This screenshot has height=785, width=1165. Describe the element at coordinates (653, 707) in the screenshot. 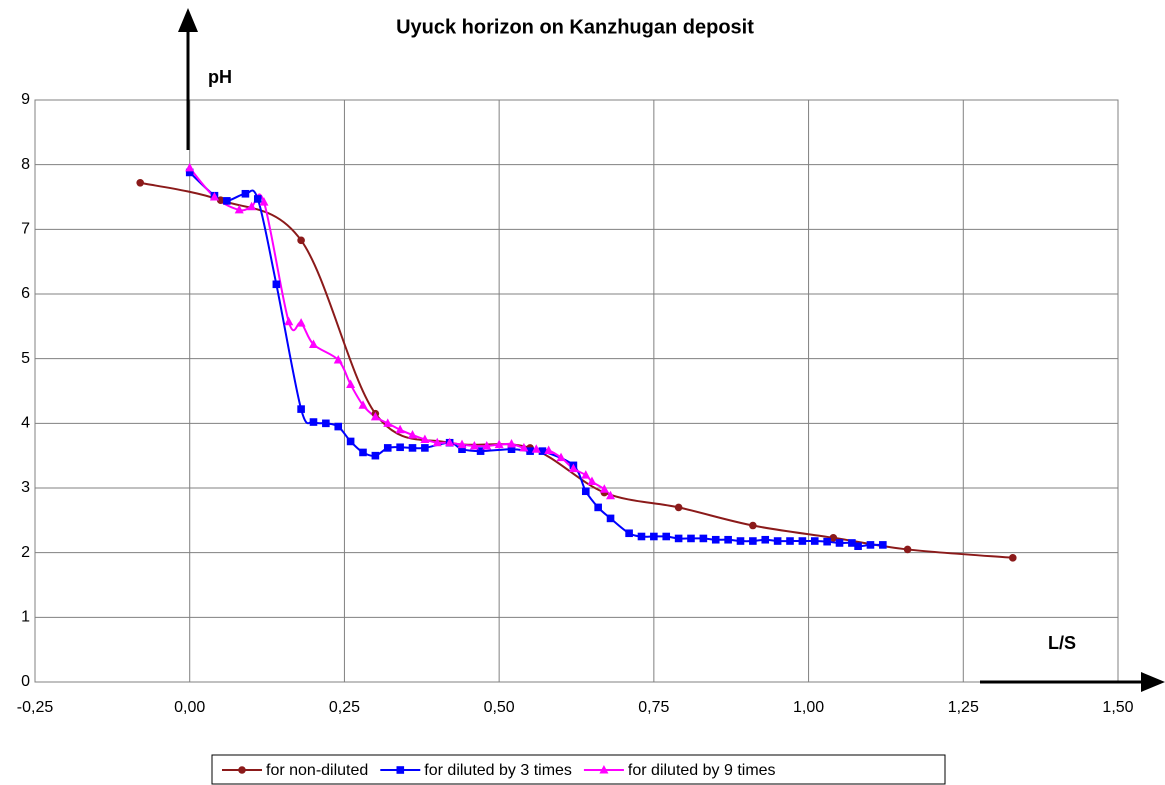

I see `x-tick-label: 0,75` at that location.